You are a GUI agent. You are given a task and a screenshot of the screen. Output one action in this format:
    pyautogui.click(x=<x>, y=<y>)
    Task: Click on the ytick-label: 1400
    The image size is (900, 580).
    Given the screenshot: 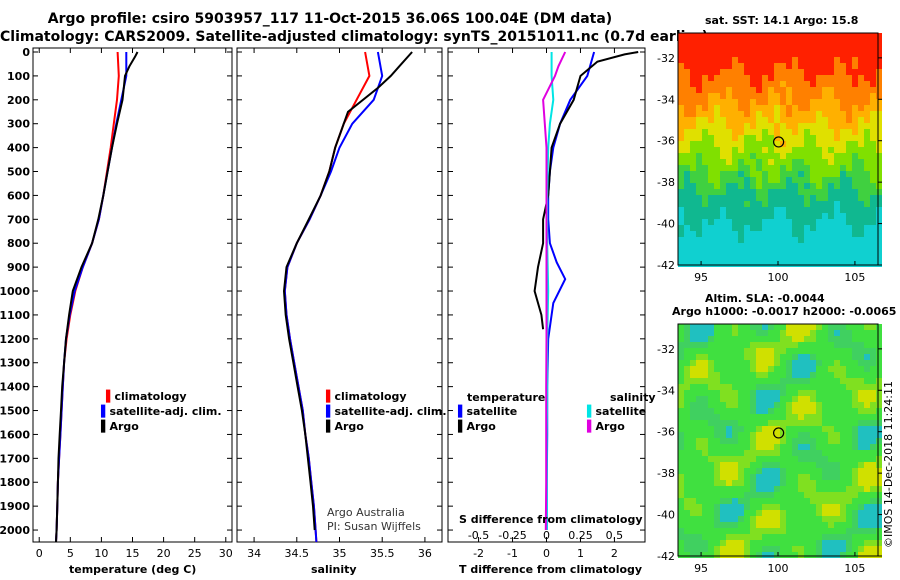 What is the action you would take?
    pyautogui.click(x=15, y=387)
    